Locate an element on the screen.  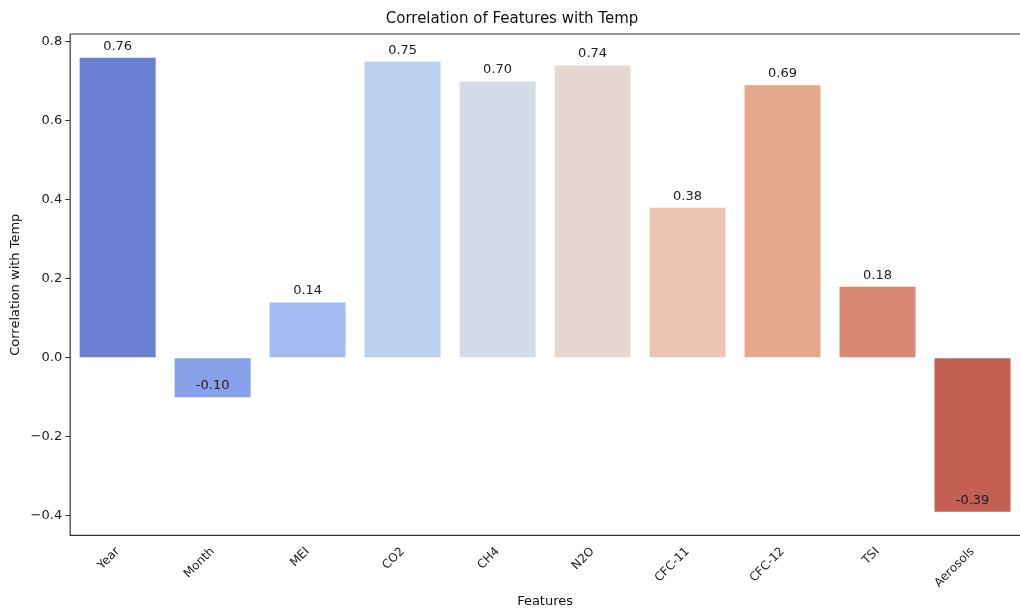
data-label: 0.70 is located at coordinates (498, 69).